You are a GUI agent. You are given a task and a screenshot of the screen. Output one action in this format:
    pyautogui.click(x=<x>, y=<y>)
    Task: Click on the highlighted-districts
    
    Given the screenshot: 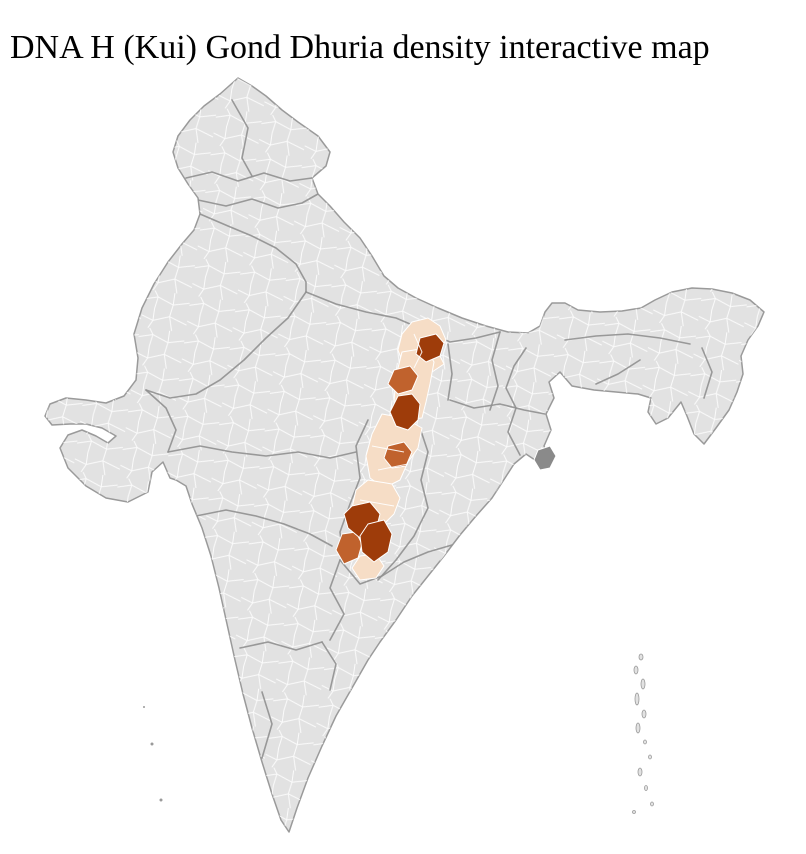 What is the action you would take?
    pyautogui.click(x=446, y=449)
    